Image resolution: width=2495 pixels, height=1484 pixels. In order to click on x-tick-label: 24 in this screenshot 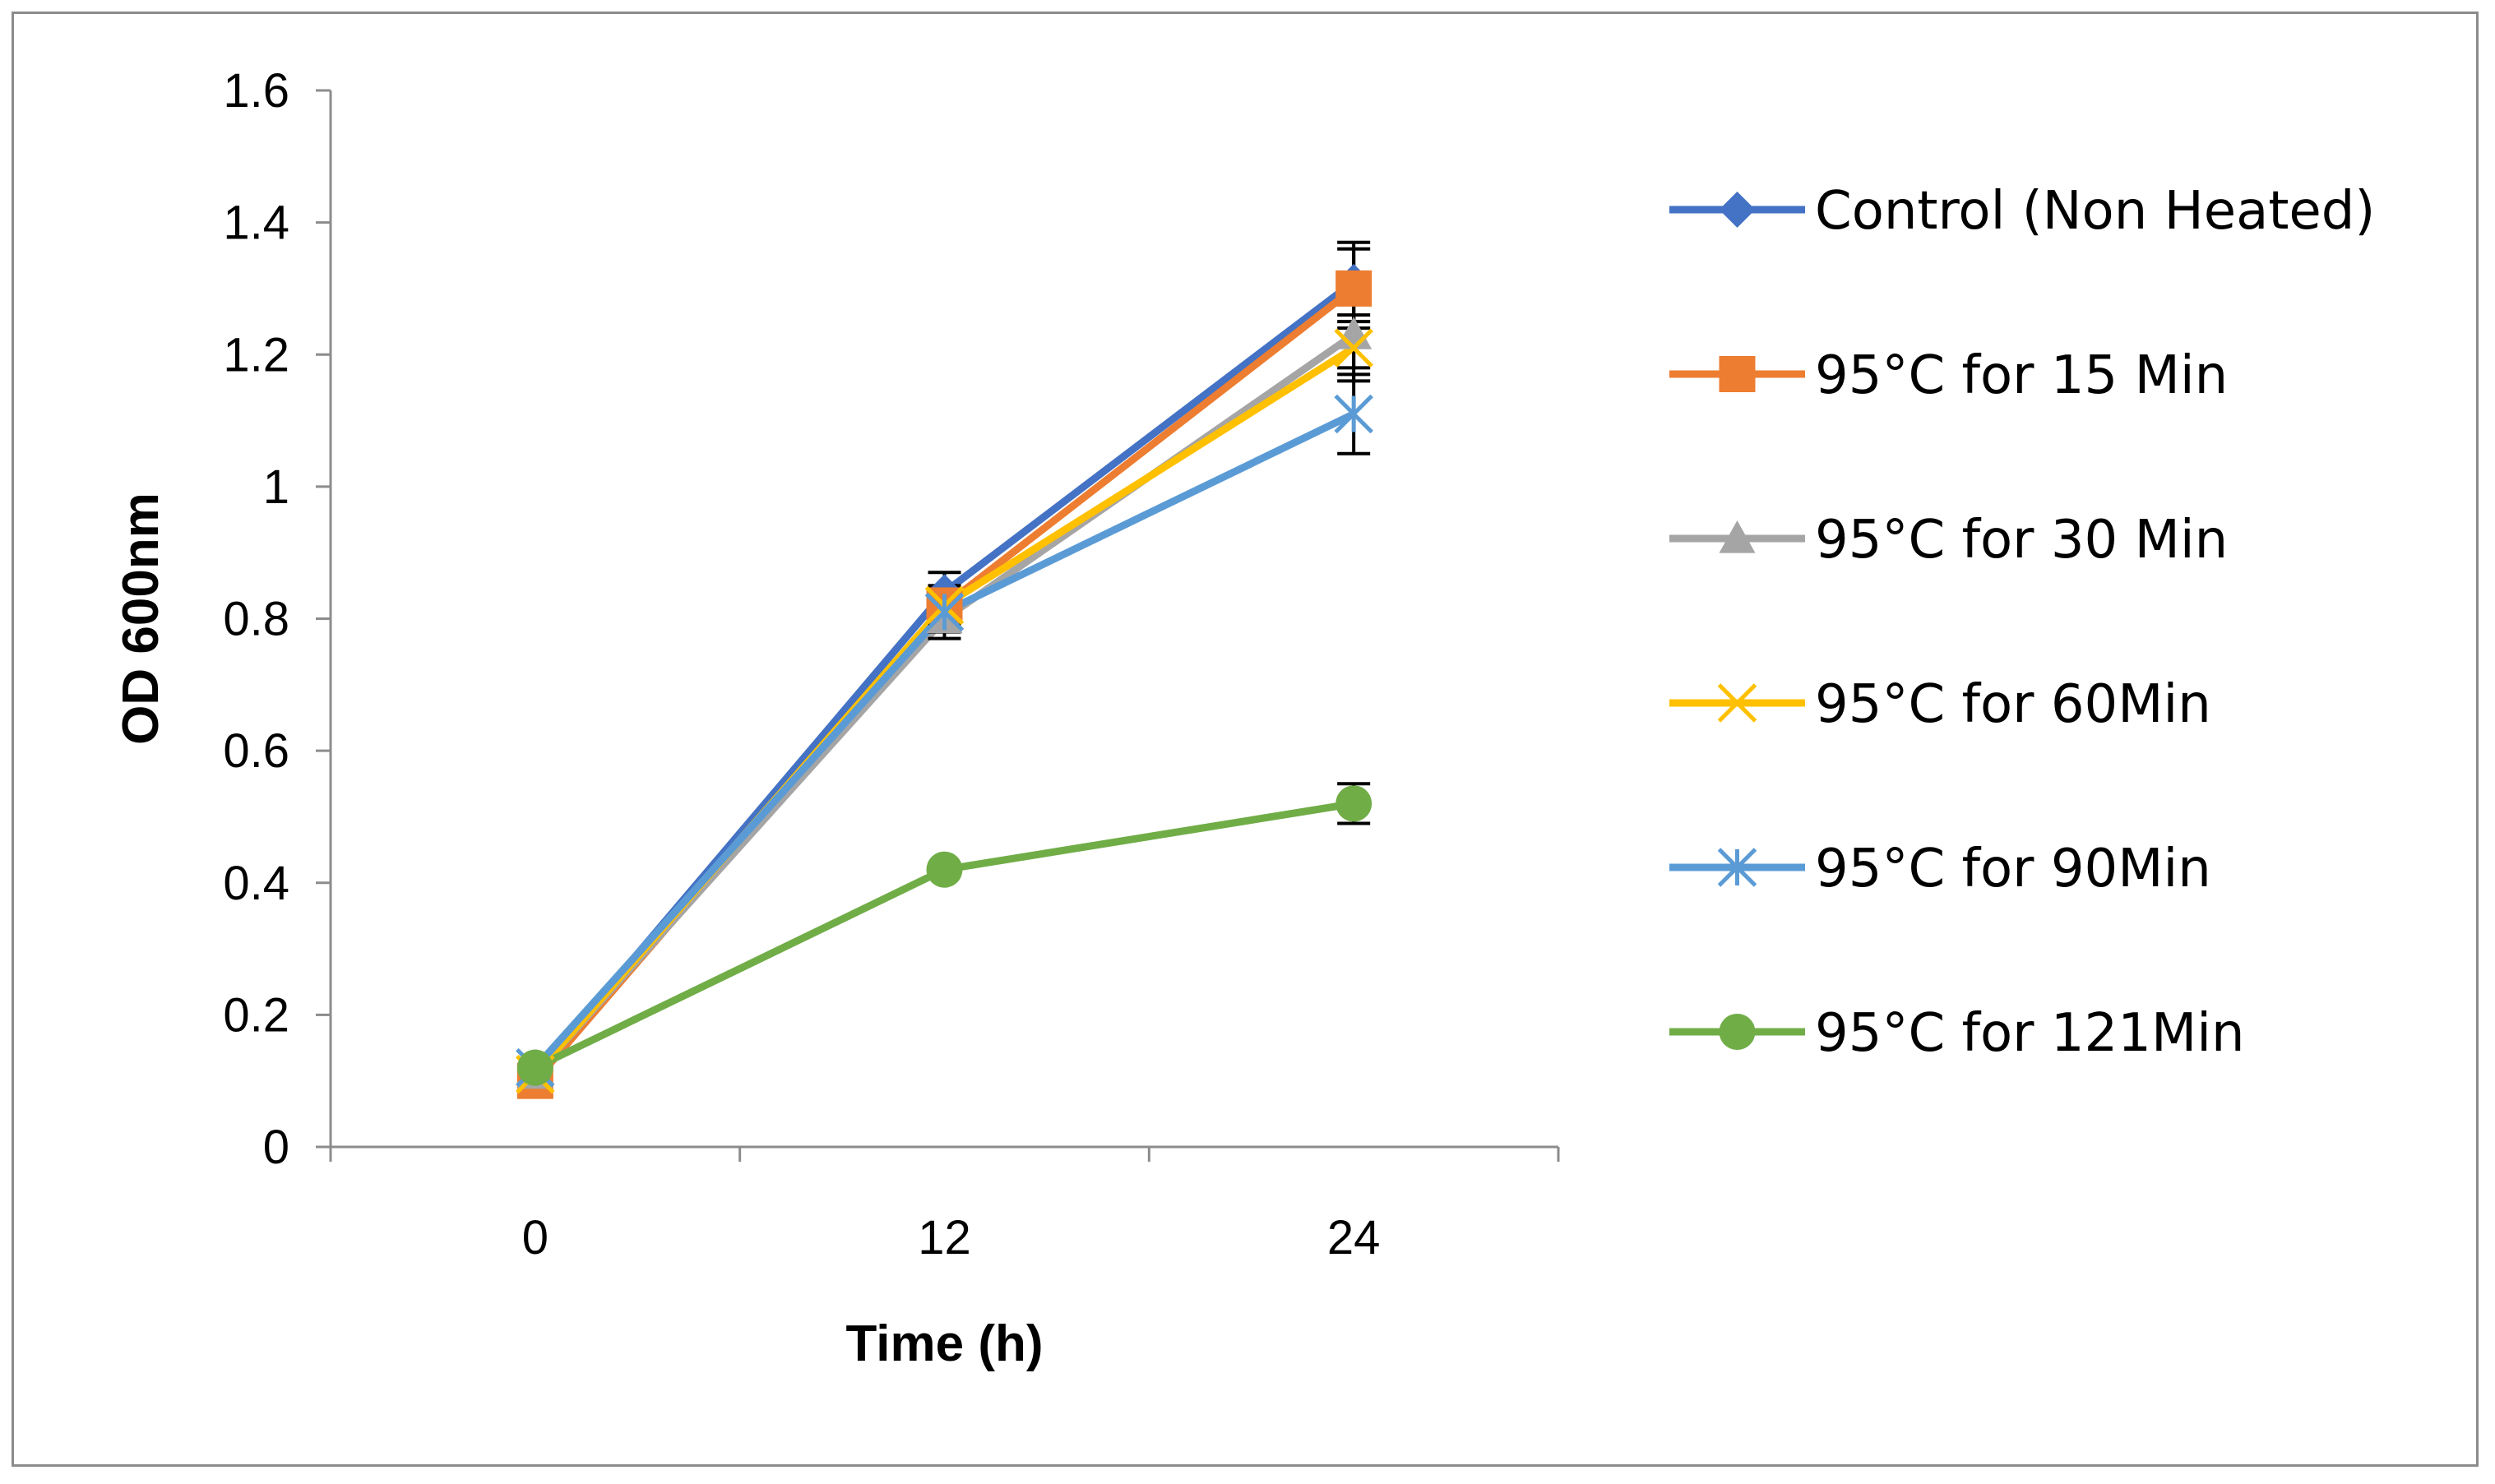, I will do `click(1354, 1237)`.